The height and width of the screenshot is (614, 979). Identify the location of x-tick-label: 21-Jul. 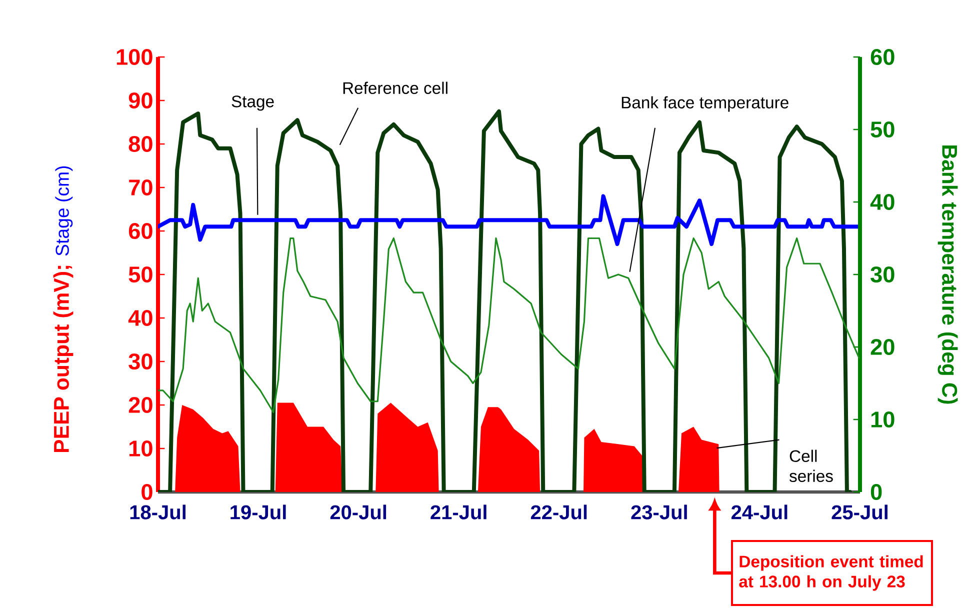
(458, 512).